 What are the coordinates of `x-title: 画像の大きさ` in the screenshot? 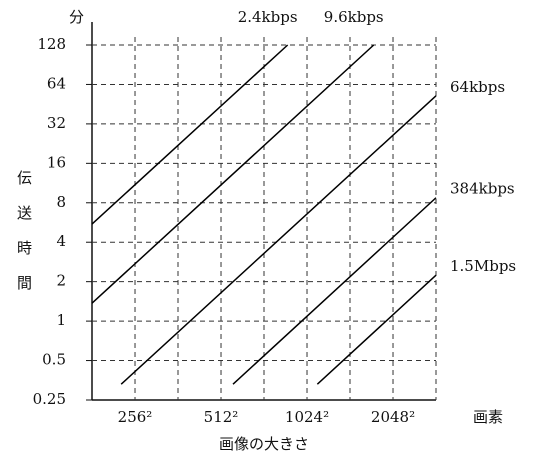 It's located at (264, 444).